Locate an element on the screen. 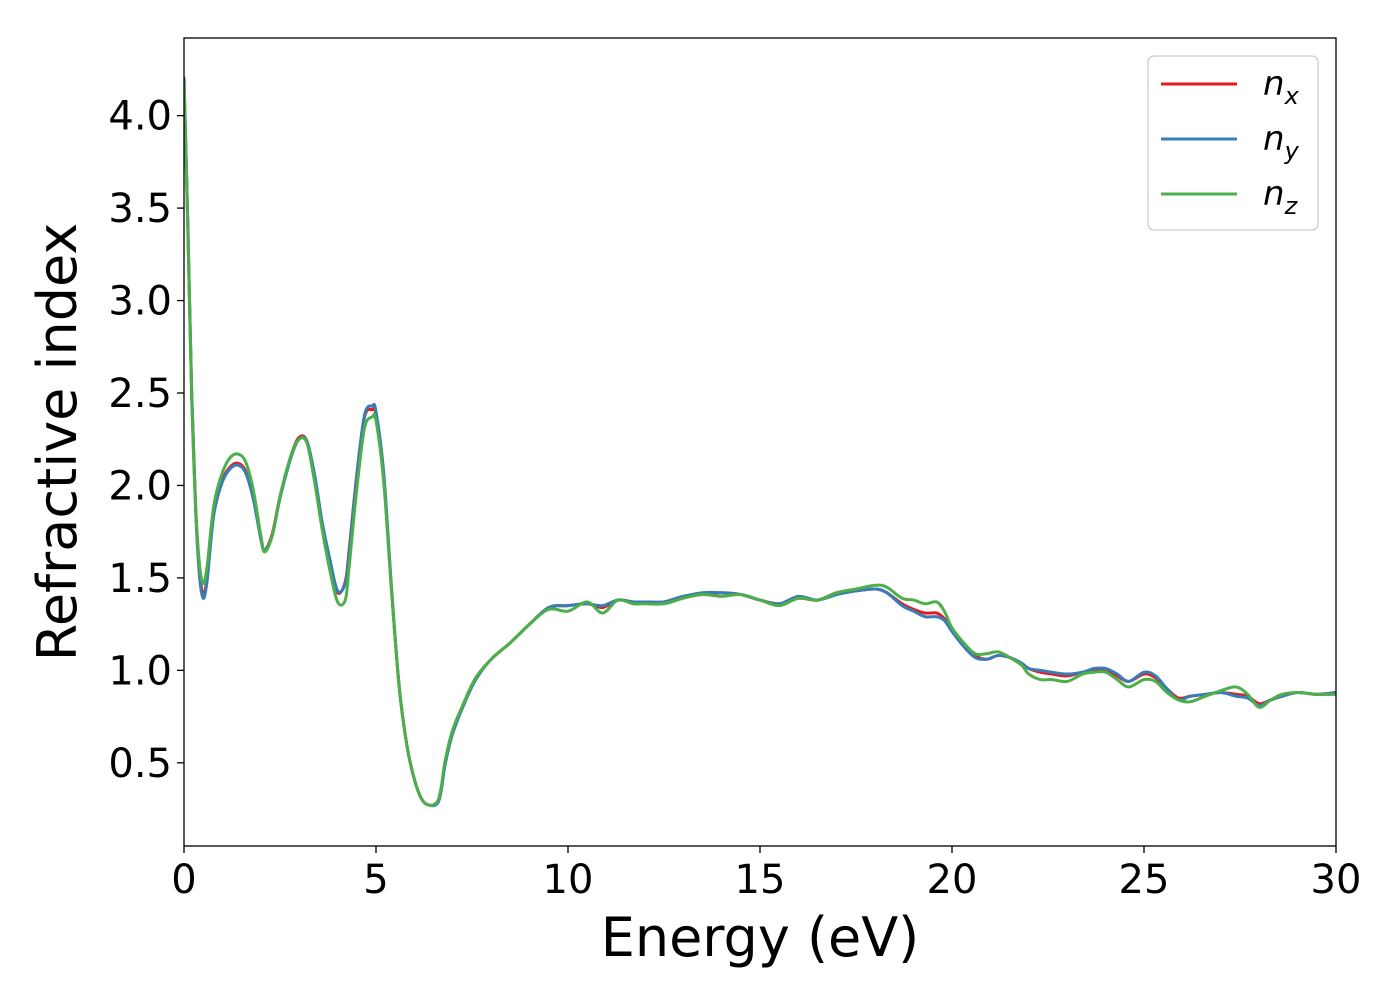 The width and height of the screenshot is (1400, 1000). y-tick-label: 3.0 is located at coordinates (140, 302).